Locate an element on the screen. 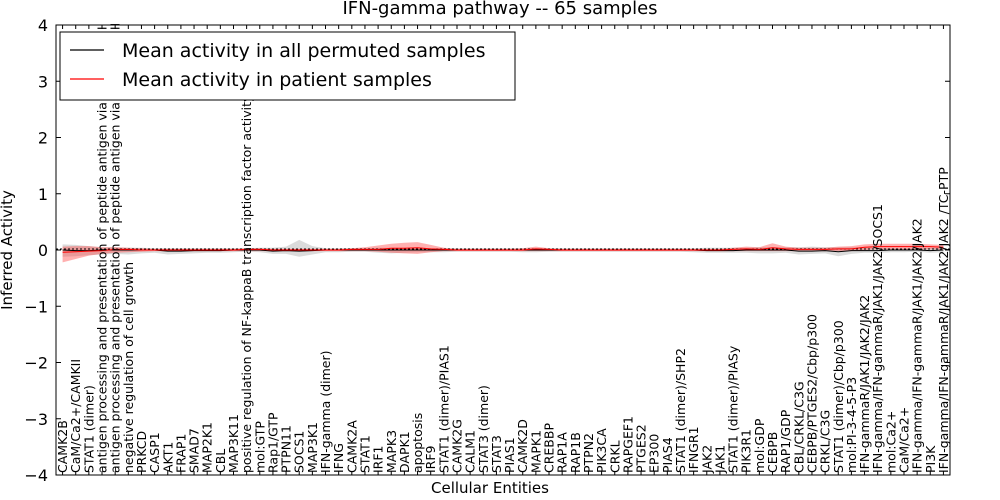 This screenshot has width=1000, height=500. x-category-label: CASP1 is located at coordinates (154, 452).